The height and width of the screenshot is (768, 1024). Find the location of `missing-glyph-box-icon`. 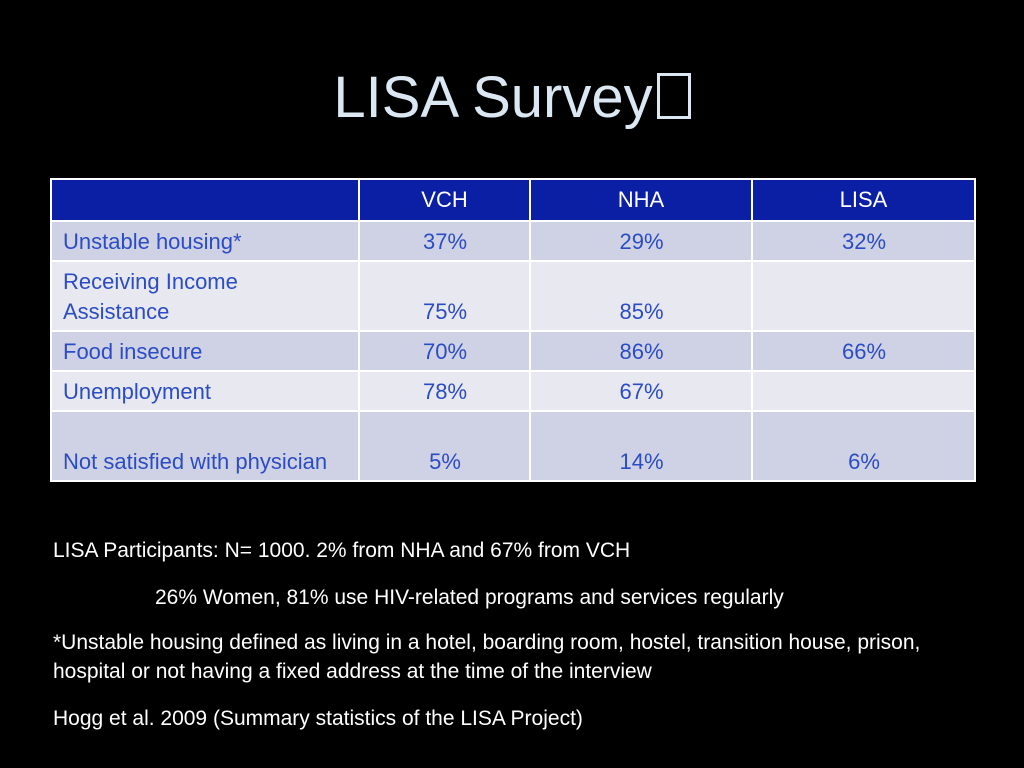

missing-glyph-box-icon is located at coordinates (673, 96).